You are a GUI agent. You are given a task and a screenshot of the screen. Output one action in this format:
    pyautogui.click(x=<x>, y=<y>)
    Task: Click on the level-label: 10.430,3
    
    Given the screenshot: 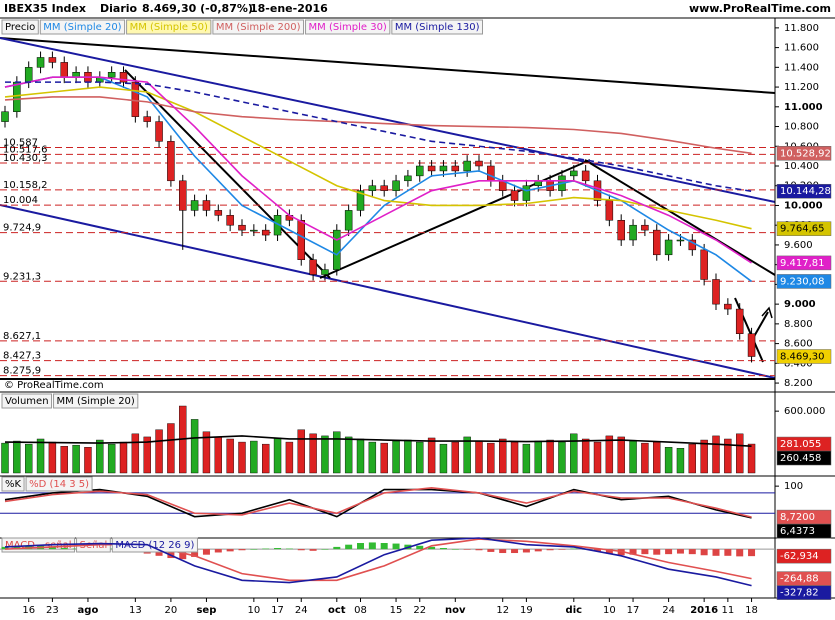 What is the action you would take?
    pyautogui.click(x=25, y=158)
    